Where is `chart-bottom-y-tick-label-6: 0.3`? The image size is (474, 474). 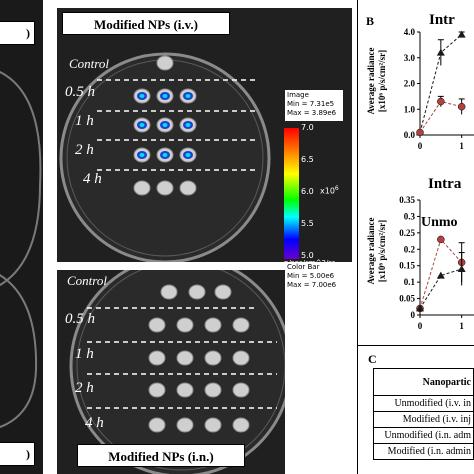
chart-bottom-y-tick-label-6: 0.3 is located at coordinates (410, 216).